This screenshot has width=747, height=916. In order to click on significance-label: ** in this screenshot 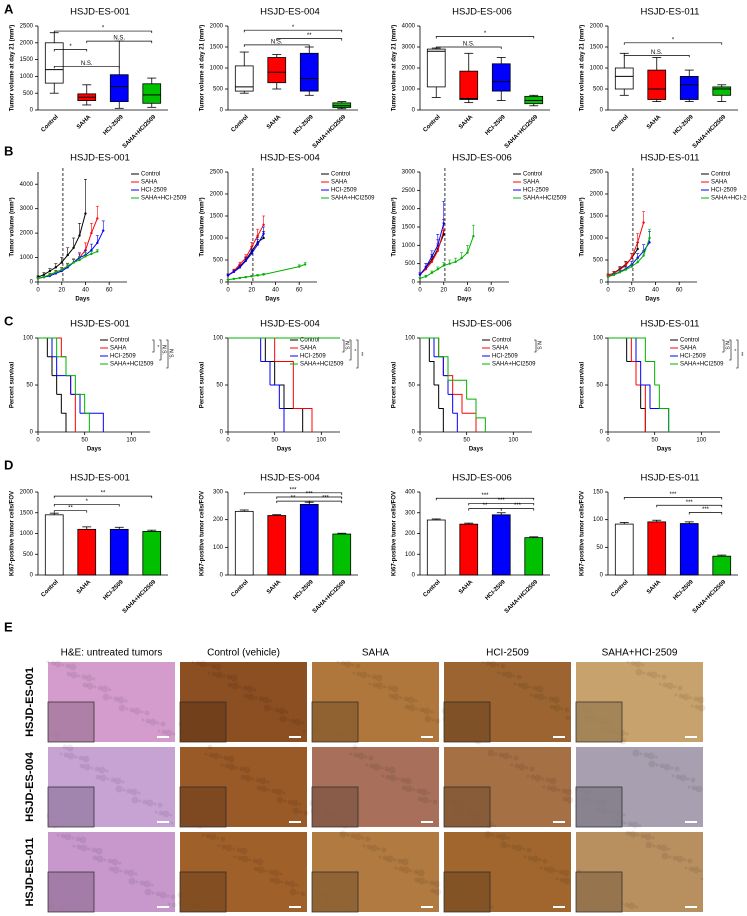, I will do `click(741, 354)`.